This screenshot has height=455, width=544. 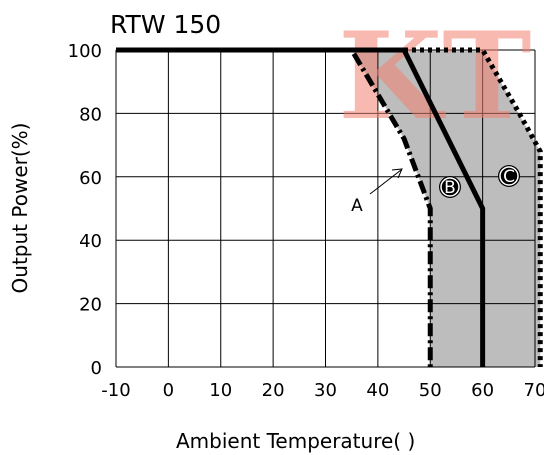 I want to click on label-a-leader, so click(x=385, y=182).